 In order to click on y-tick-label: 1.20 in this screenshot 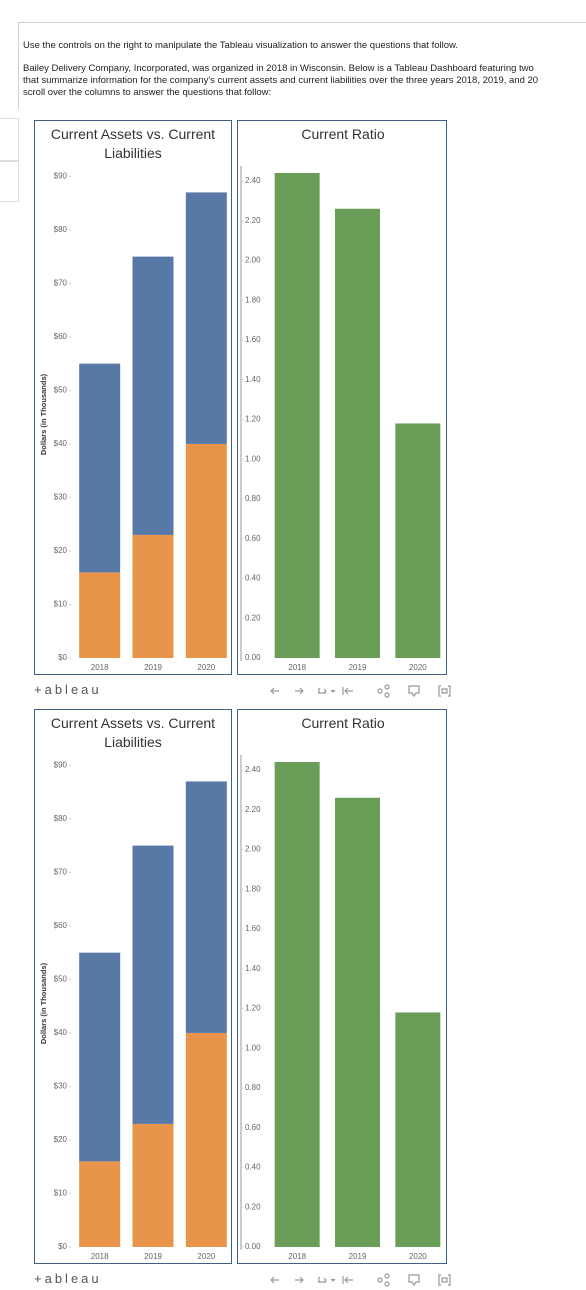, I will do `click(253, 419)`.